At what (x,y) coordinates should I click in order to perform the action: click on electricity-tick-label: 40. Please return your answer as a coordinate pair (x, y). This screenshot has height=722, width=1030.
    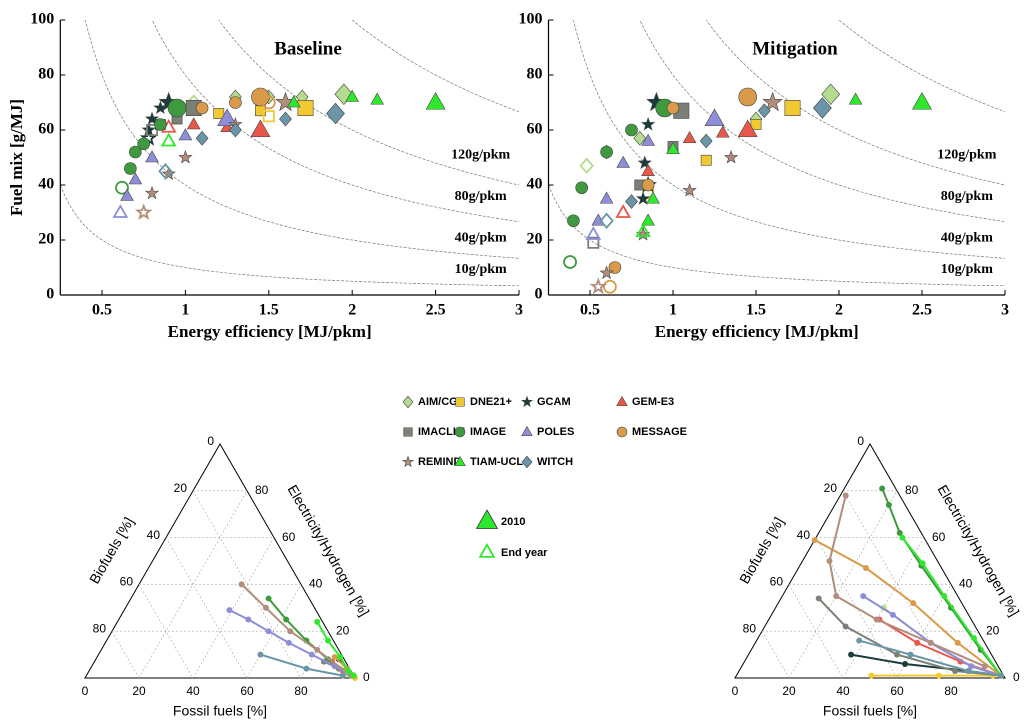
    Looking at the image, I should click on (966, 584).